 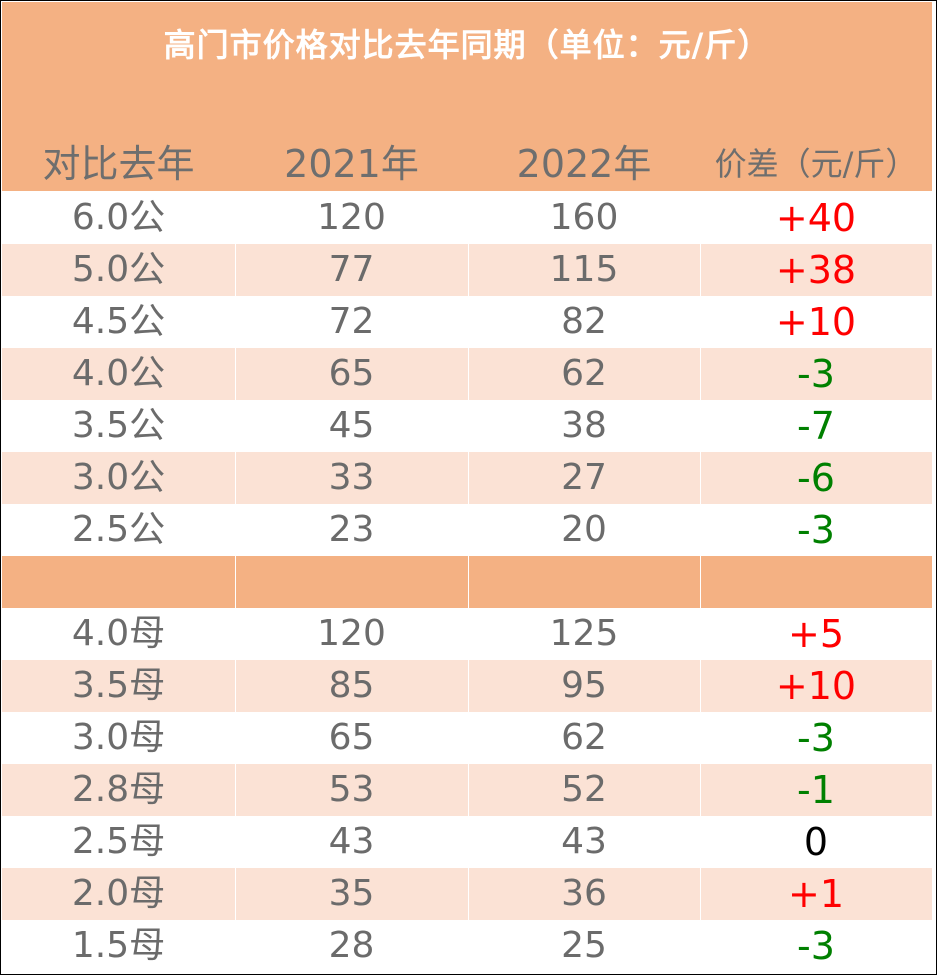 What do you see at coordinates (584, 945) in the screenshot?
I see `price-2022-cell: 25` at bounding box center [584, 945].